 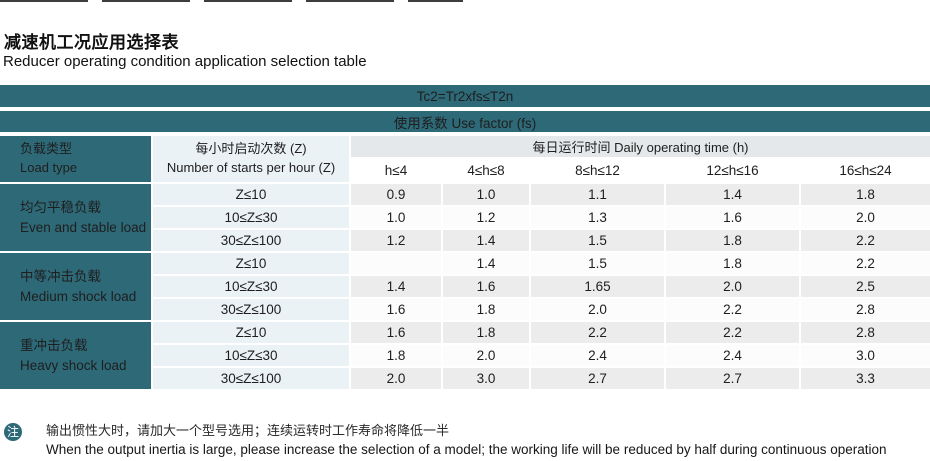 What do you see at coordinates (396, 170) in the screenshot?
I see `time-col-header-1: h≤4` at bounding box center [396, 170].